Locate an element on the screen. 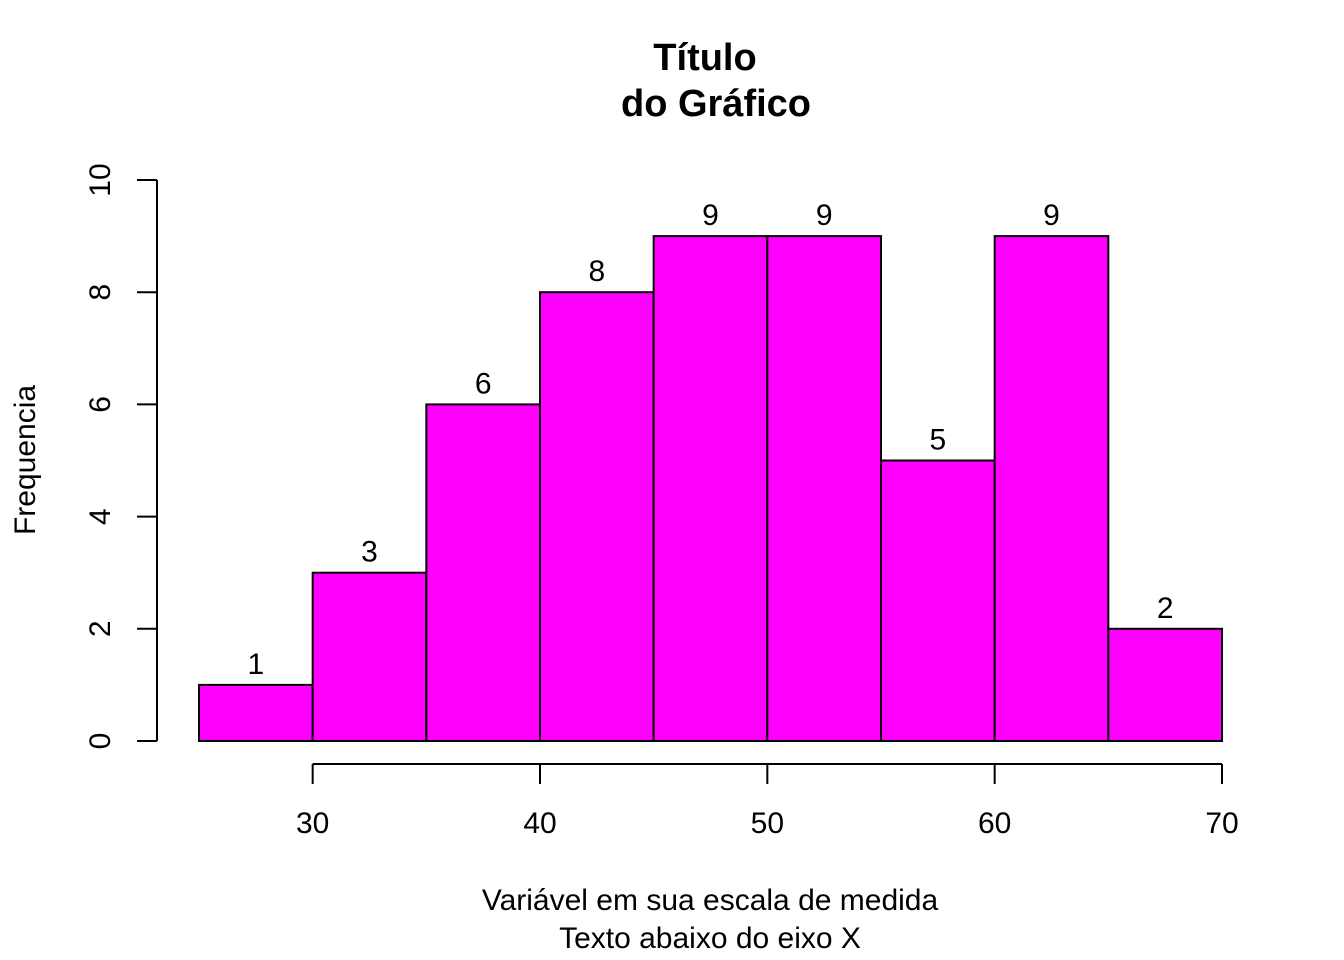 The image size is (1344, 960). y-axis-label: Frequencia is located at coordinates (25, 460).